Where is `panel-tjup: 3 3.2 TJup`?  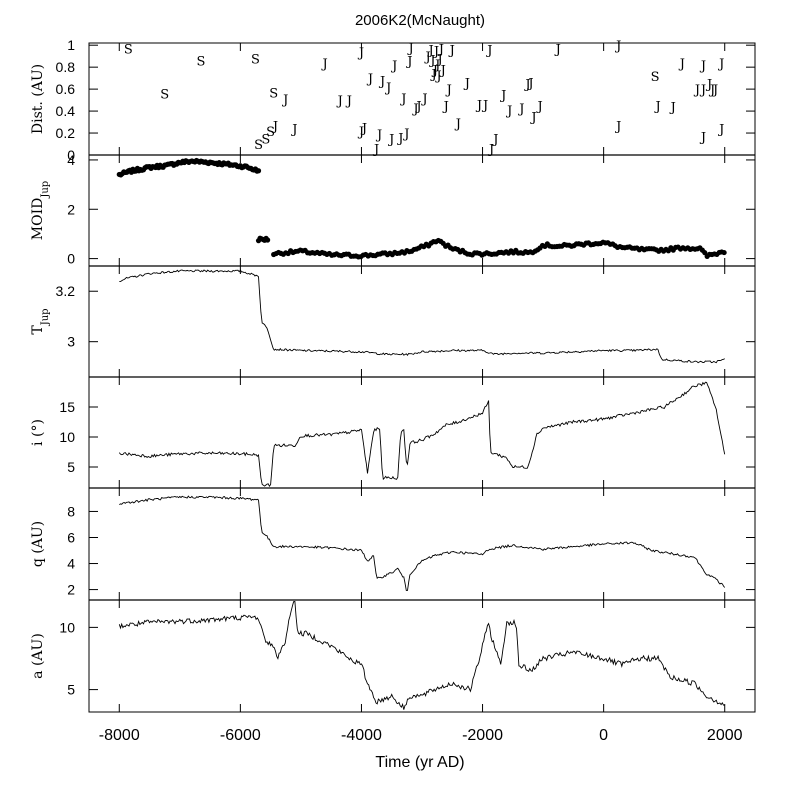
panel-tjup: 3 3.2 TJup is located at coordinates (393, 321).